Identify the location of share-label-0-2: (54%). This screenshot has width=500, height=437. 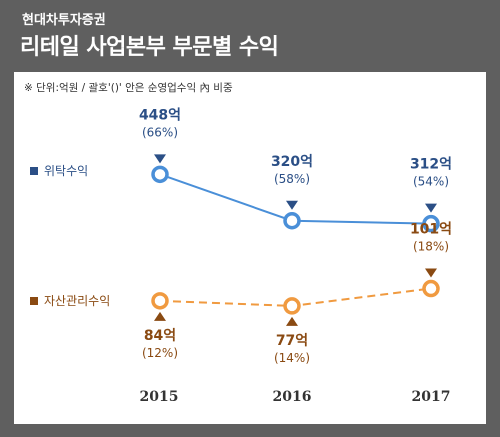
(431, 182).